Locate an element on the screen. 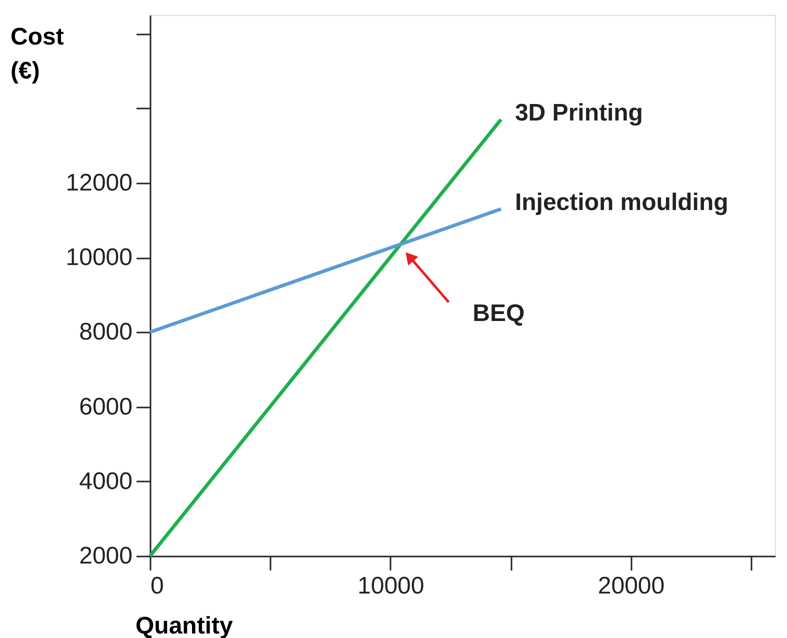 The height and width of the screenshot is (638, 787). y-tick-label: 2000 is located at coordinates (105, 556).